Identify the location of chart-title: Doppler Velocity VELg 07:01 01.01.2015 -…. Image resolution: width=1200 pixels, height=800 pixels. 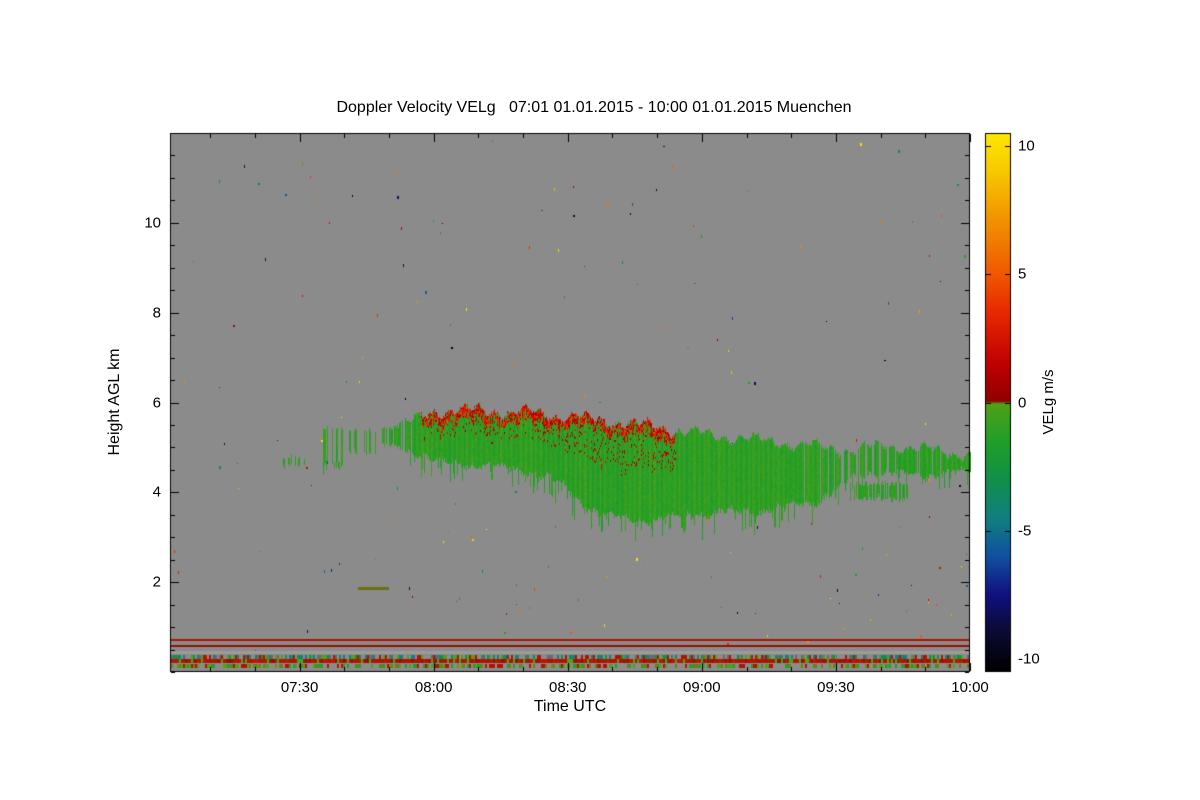
(594, 107).